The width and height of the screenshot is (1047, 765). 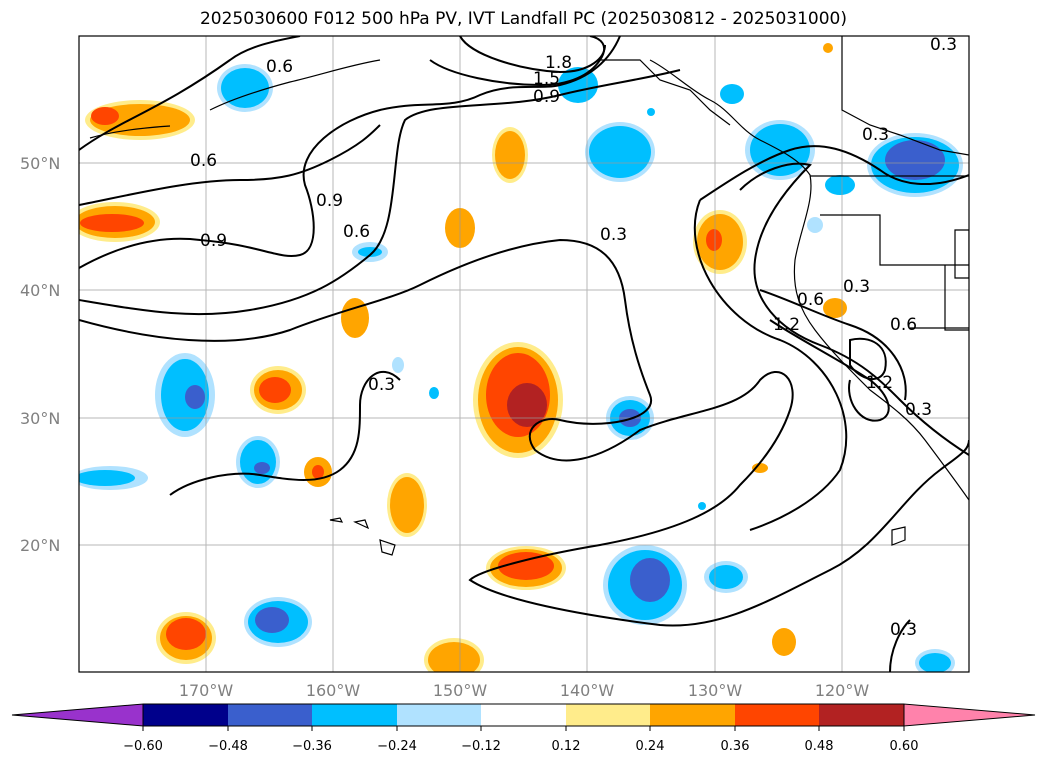 I want to click on colorbar-tick-label: −0.36, so click(x=312, y=746).